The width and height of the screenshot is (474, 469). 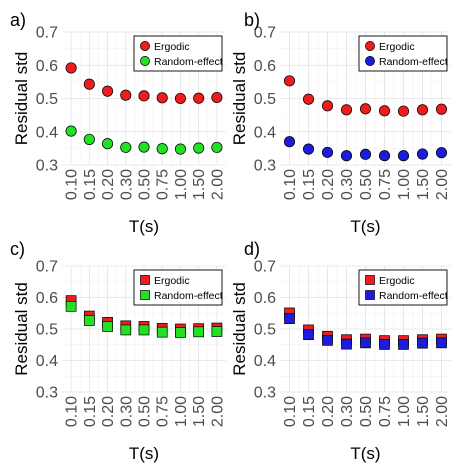 What do you see at coordinates (265, 330) in the screenshot?
I see `y-tick-label: 0.5` at bounding box center [265, 330].